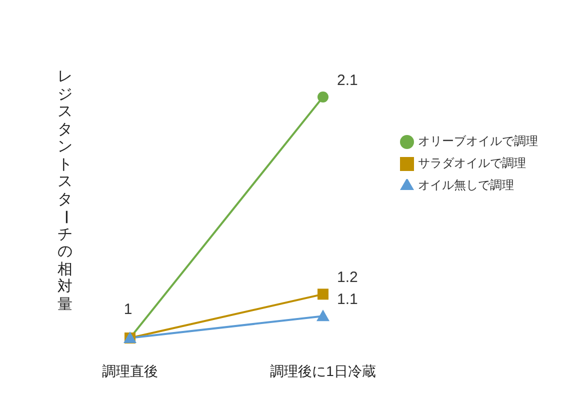 The image size is (585, 404). I want to click on data-label: 1.1, so click(347, 299).